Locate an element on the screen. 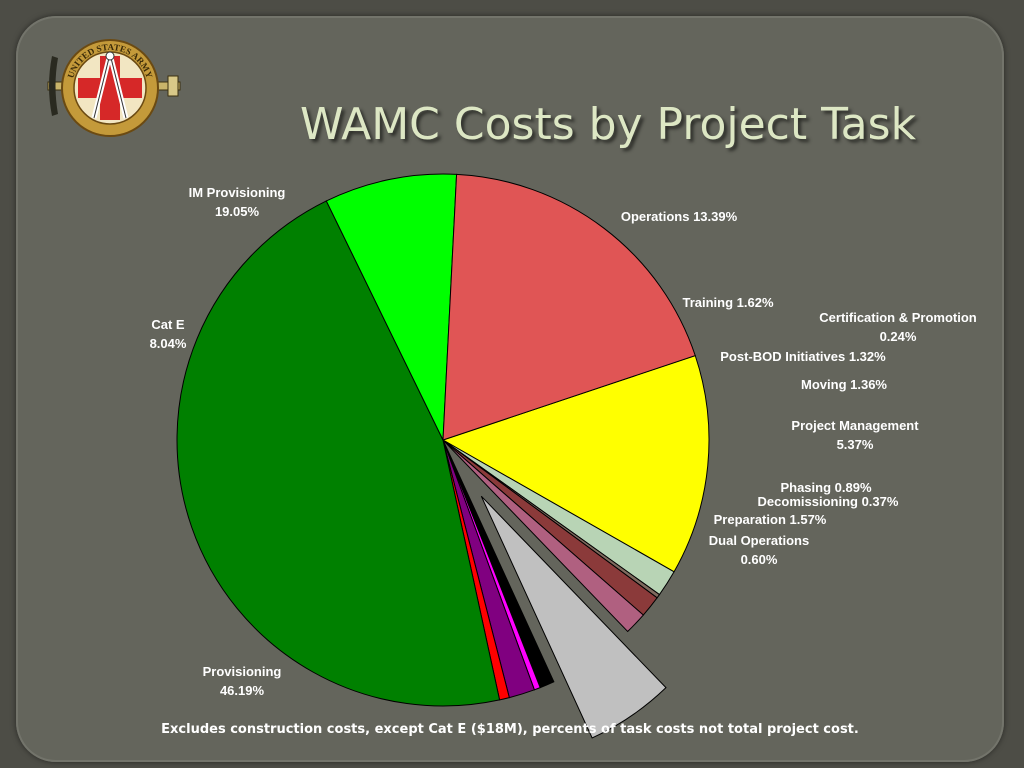  pie-label-line: 5.37% is located at coordinates (855, 444).